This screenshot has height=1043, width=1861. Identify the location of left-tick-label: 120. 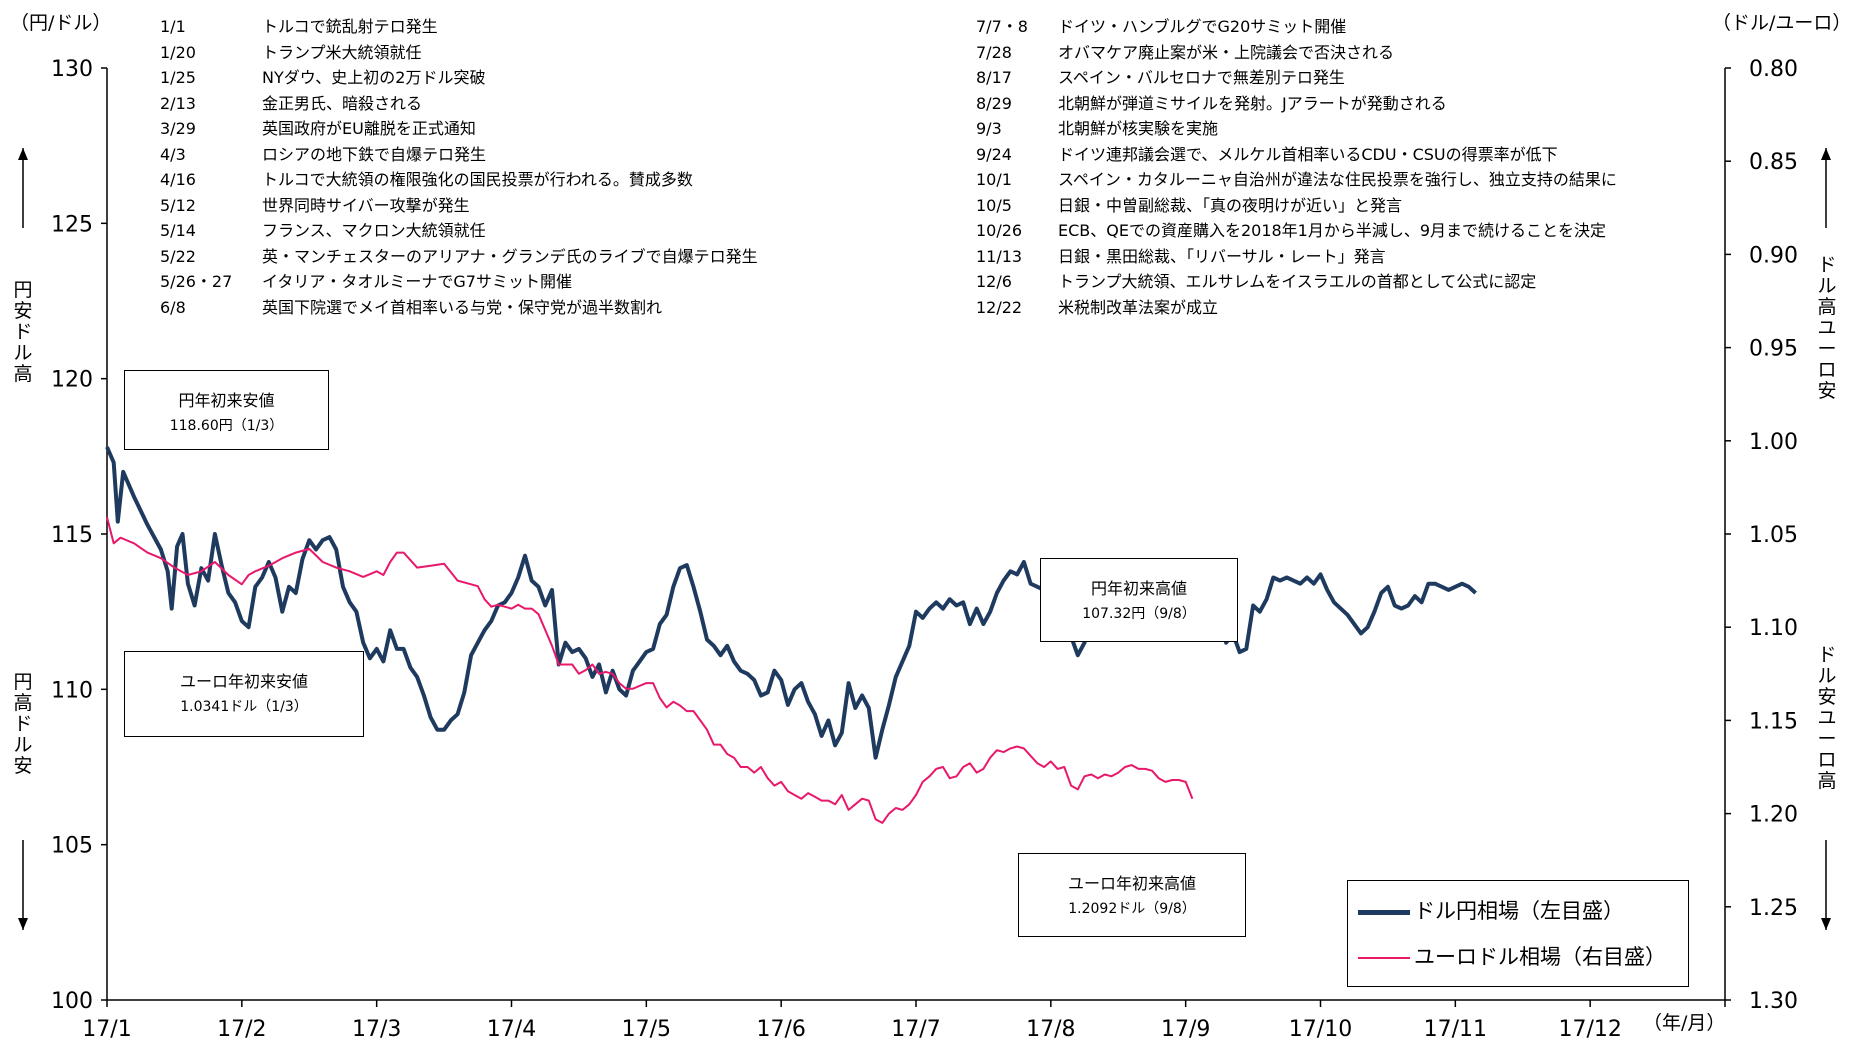
(72, 380).